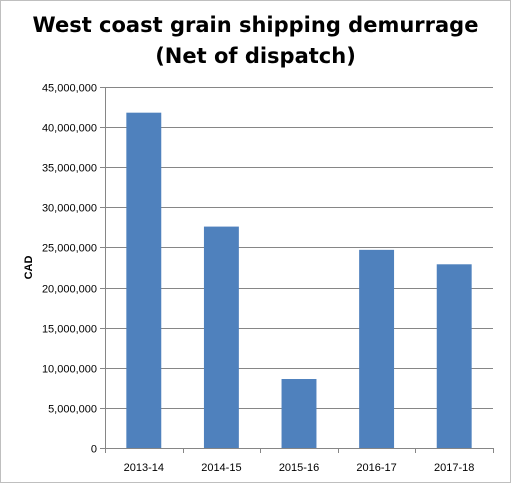 Image resolution: width=511 pixels, height=483 pixels. Describe the element at coordinates (144, 468) in the screenshot. I see `x-tick-label: 2013-14` at that location.